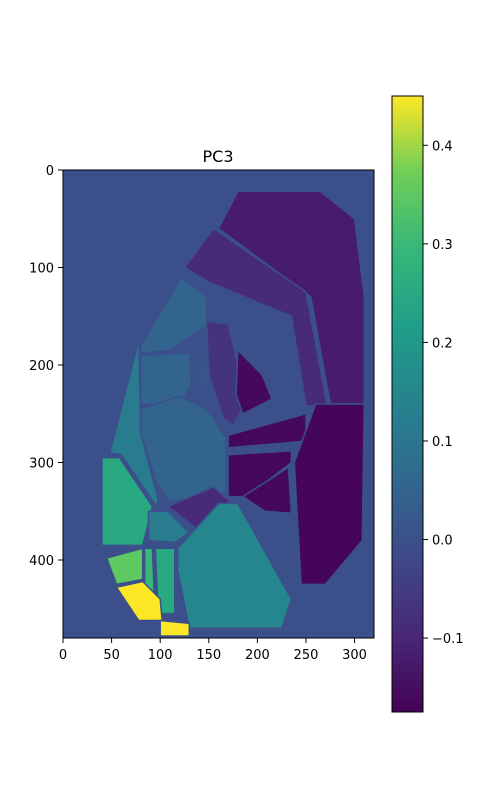  Describe the element at coordinates (41, 269) in the screenshot. I see `y-tick-label: 100` at that location.